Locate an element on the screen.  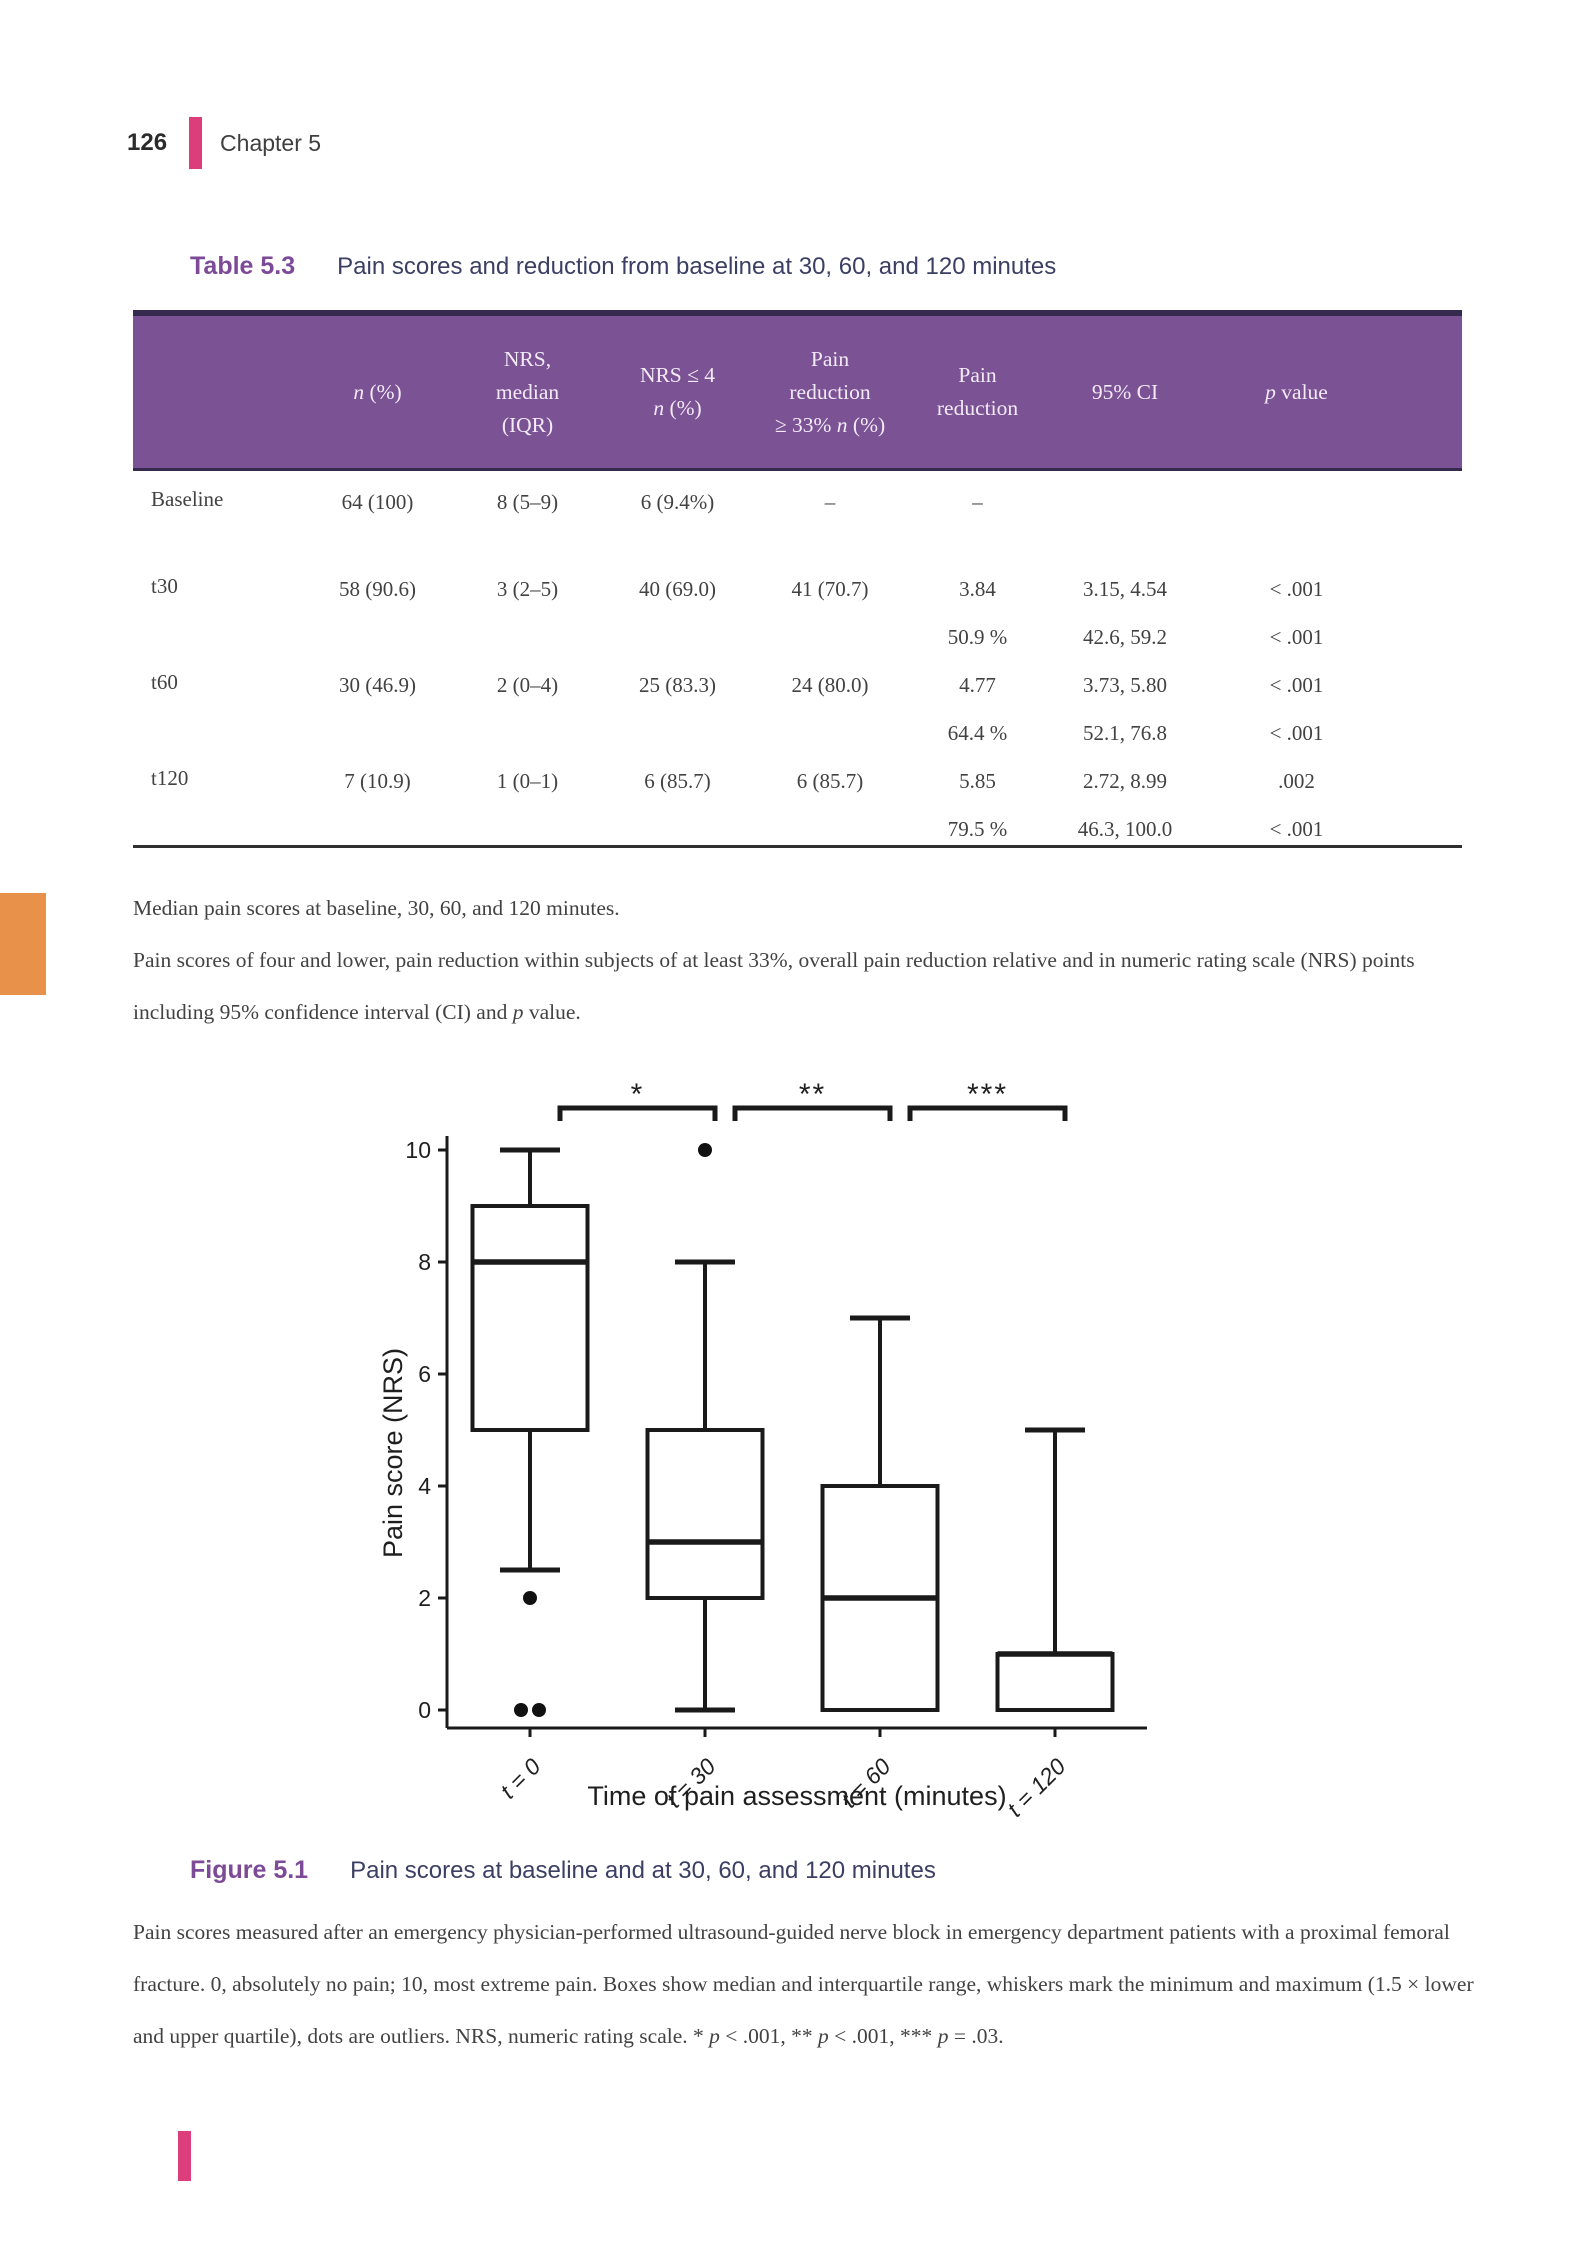
chapter-title: Chapter 5 is located at coordinates (271, 142).